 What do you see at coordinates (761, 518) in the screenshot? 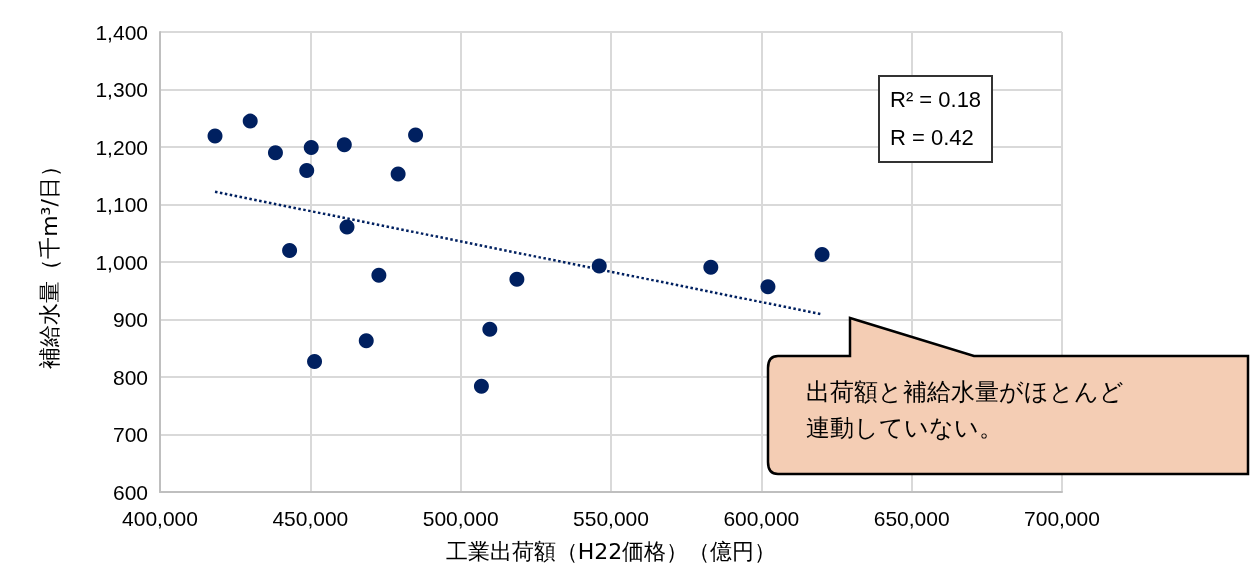
I see `x-tick-label: 600,000` at bounding box center [761, 518].